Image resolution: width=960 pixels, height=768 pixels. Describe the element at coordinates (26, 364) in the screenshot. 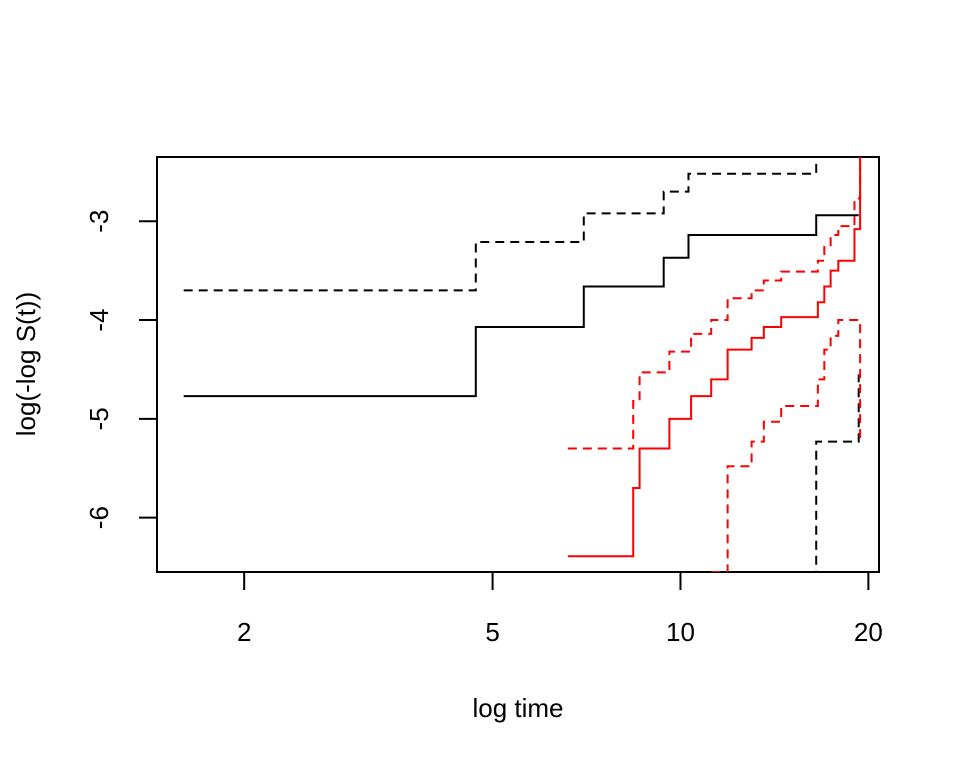

I see `y-axis-title: log(-log S(t))` at that location.